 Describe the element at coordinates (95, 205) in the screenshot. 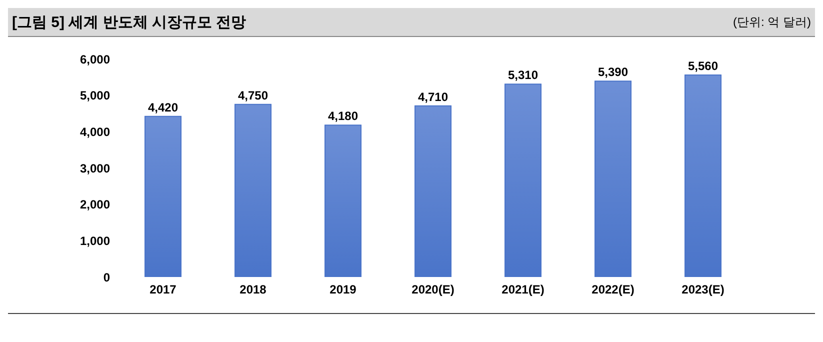

I see `y-tick-label: 2,000` at that location.